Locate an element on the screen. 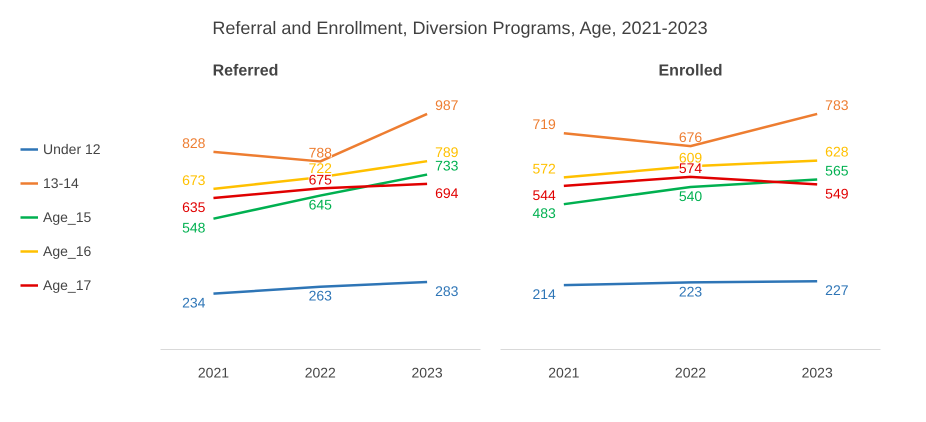 The width and height of the screenshot is (926, 422). data-label: 676 is located at coordinates (690, 137).